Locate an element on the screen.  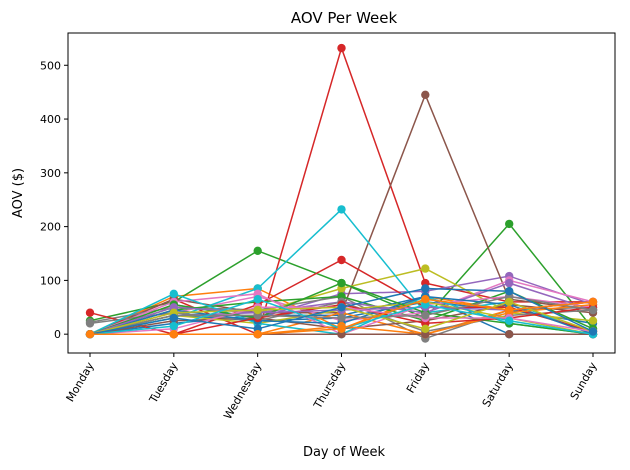
y-tick-label: 400 is located at coordinates (50, 119).